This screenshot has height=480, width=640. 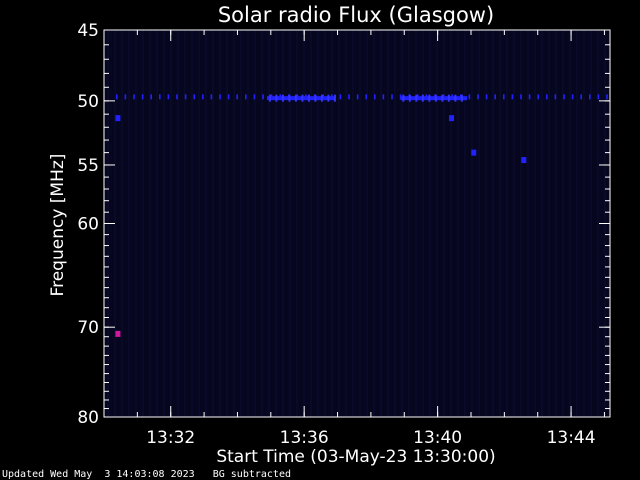 I want to click on footer-note: BG subtracted, so click(x=251, y=474).